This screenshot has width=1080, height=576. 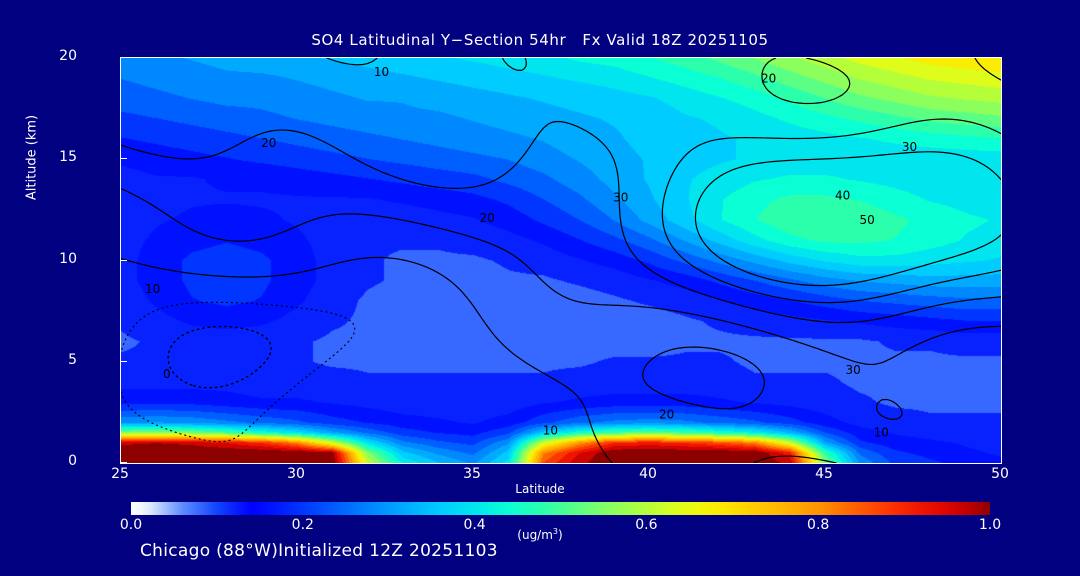 What do you see at coordinates (555, 531) in the screenshot?
I see `colorbar-units-exponent: 3` at bounding box center [555, 531].